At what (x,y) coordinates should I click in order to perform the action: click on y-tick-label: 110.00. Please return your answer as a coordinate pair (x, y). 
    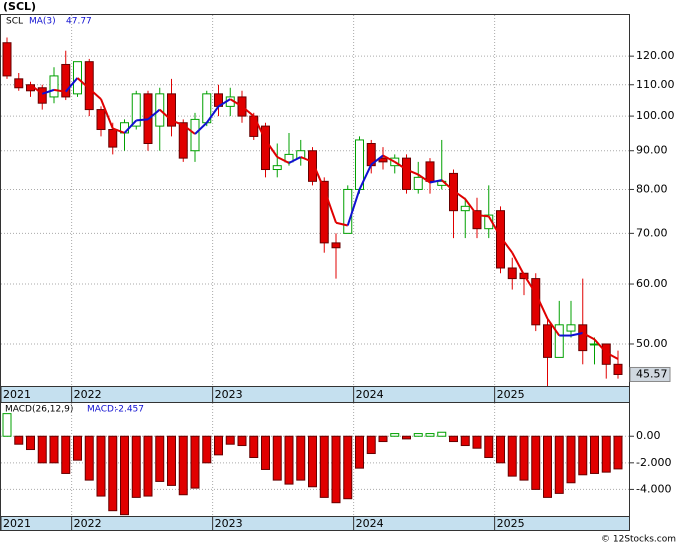
    Looking at the image, I should click on (655, 84).